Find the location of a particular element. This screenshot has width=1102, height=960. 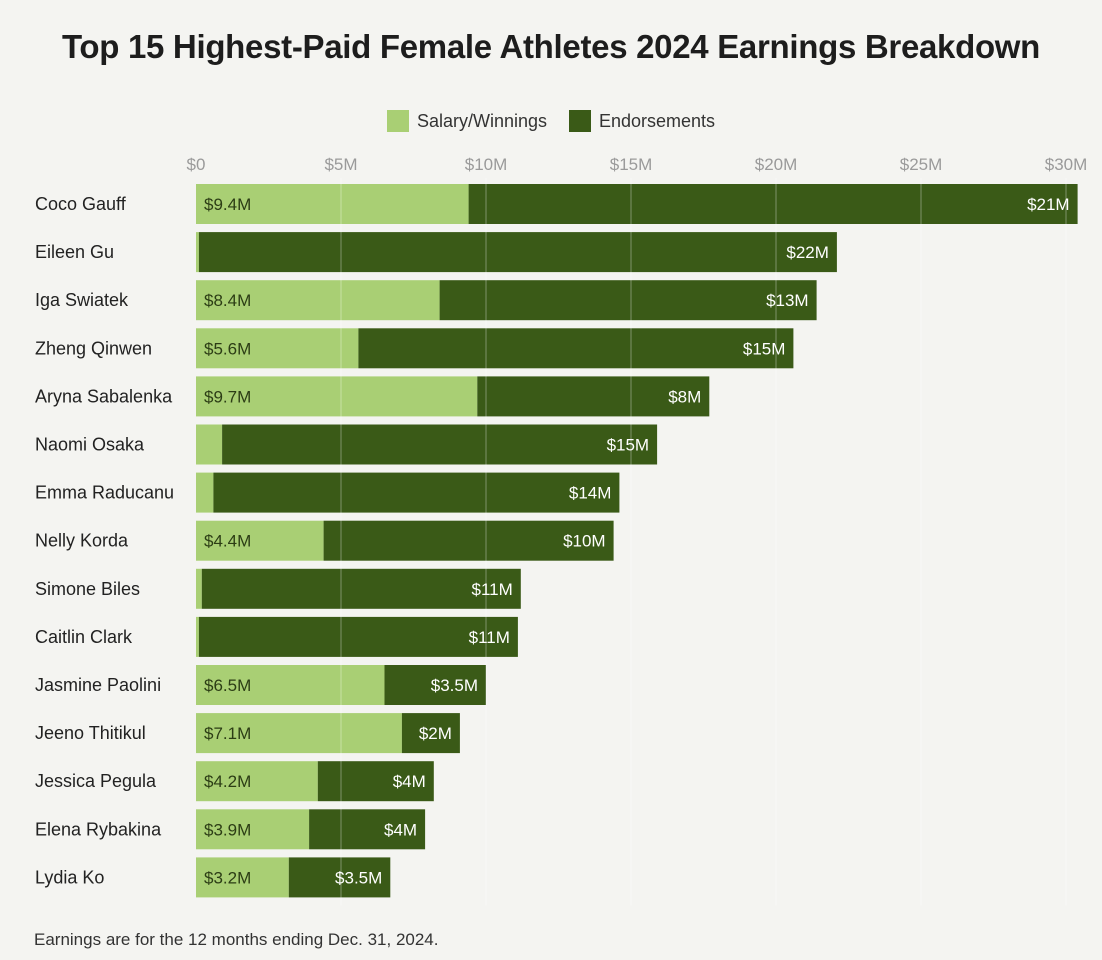

data-label-endorsements: $13M is located at coordinates (787, 300).